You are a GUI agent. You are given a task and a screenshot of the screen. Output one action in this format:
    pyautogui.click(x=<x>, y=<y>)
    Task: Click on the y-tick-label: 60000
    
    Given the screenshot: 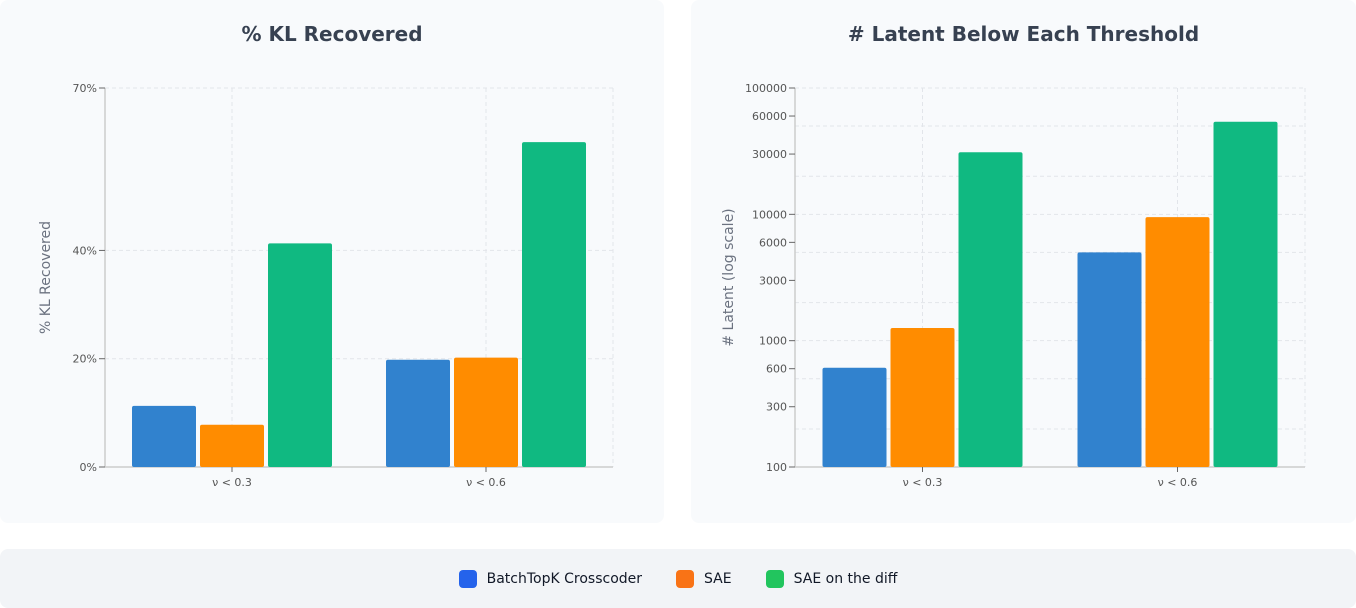 What is the action you would take?
    pyautogui.click(x=769, y=116)
    